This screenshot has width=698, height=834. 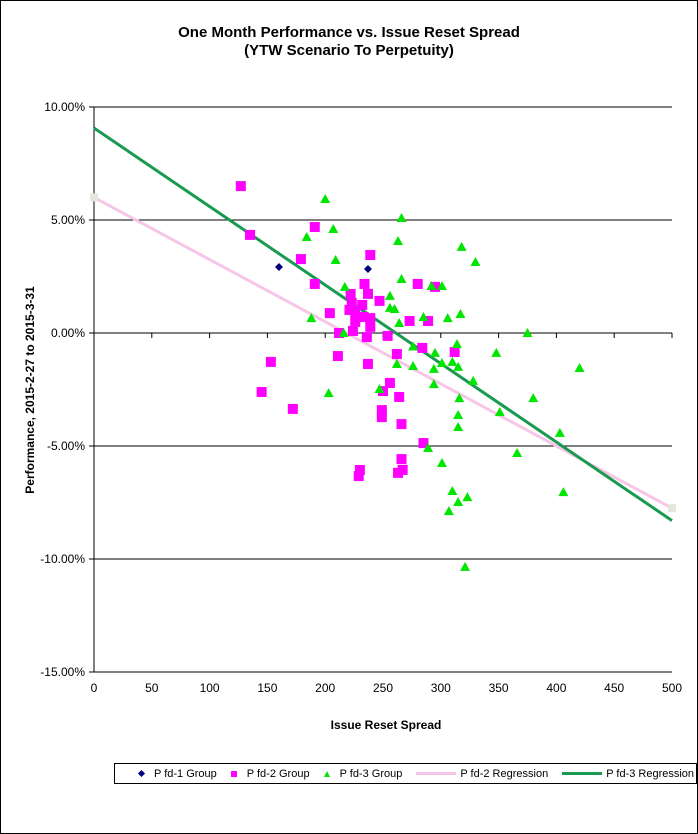 I want to click on y-tick-label: -10.00%, so click(x=62, y=559).